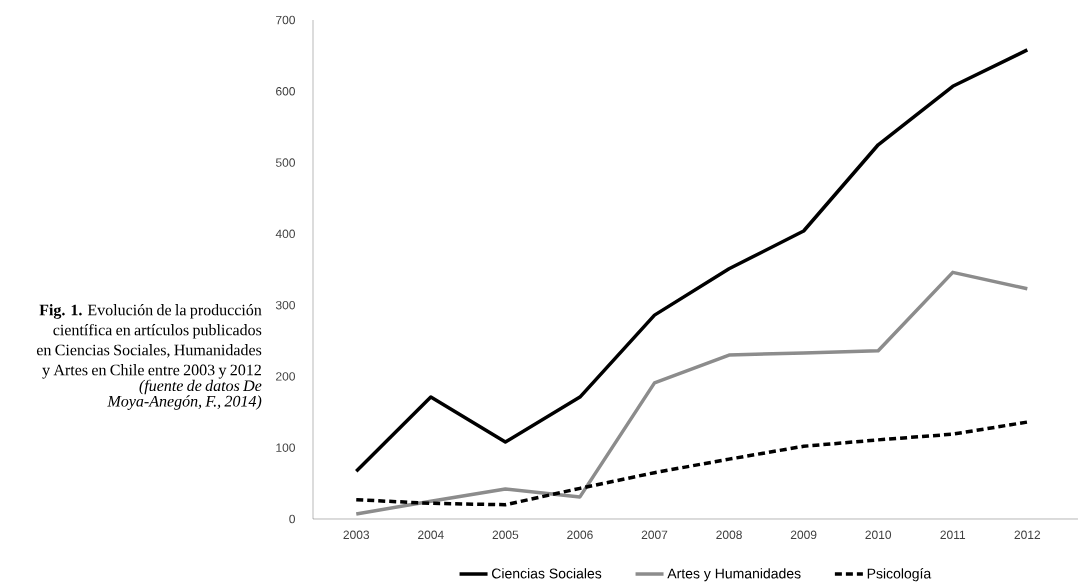  I want to click on y-tick-label: 100, so click(286, 447).